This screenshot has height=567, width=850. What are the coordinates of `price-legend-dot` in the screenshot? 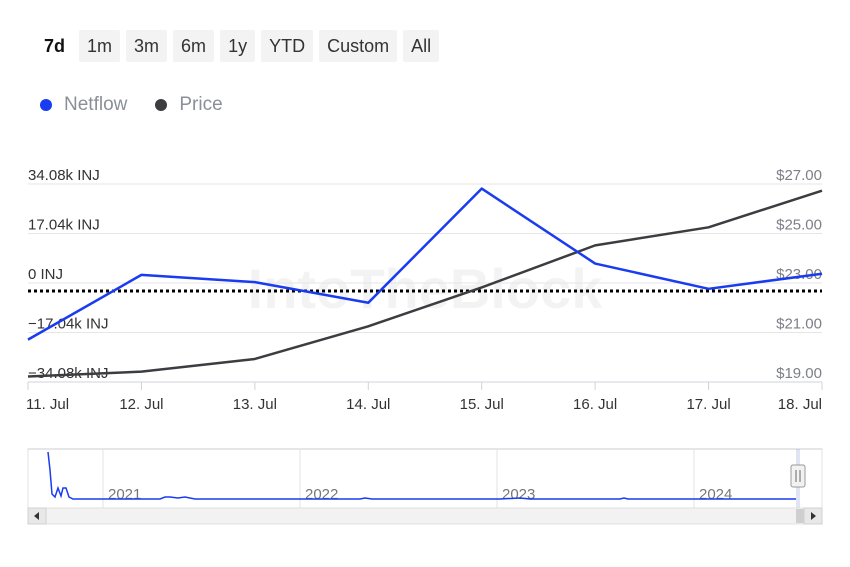 It's located at (161, 105).